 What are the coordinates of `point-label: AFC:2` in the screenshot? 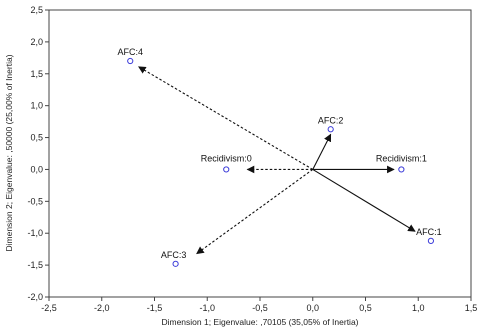 It's located at (331, 120).